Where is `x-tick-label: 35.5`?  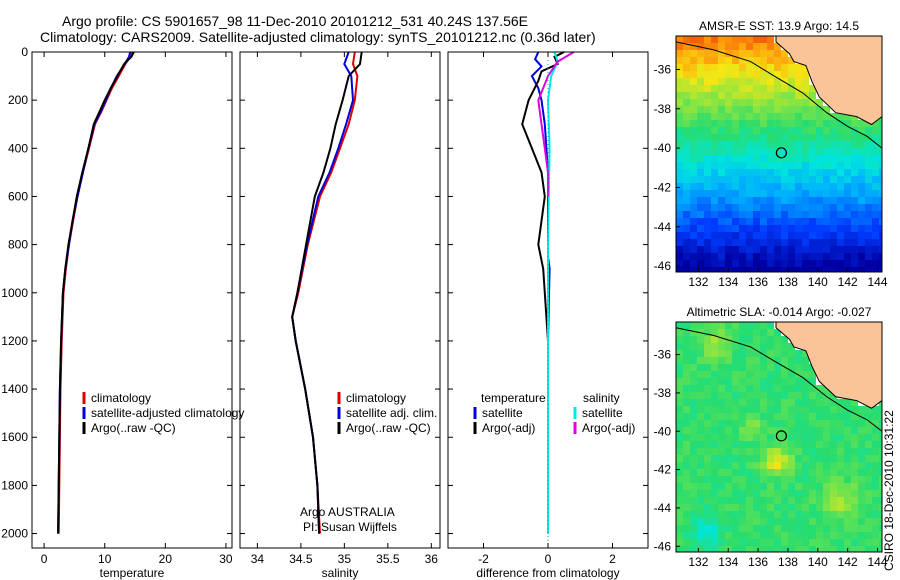
x-tick-label: 35.5 is located at coordinates (388, 559).